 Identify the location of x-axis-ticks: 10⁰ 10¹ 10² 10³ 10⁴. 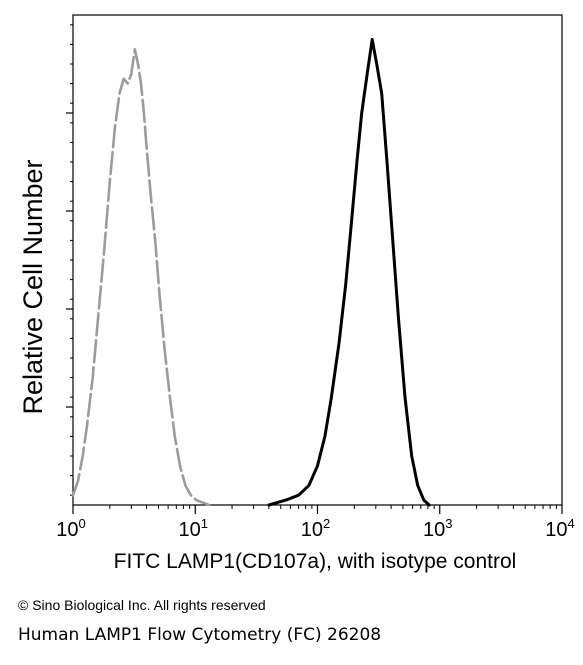
(315, 523).